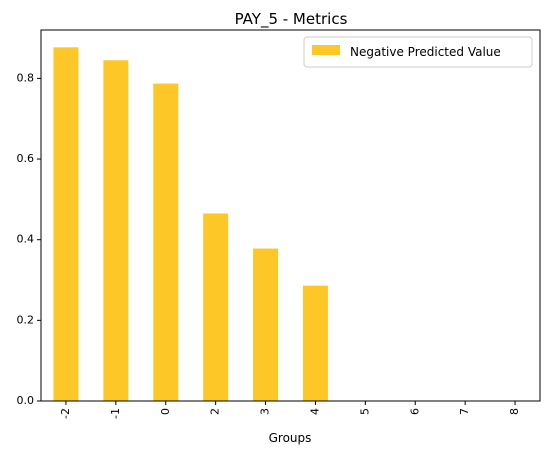 This screenshot has height=454, width=547. I want to click on y-axis: 0.0 0.2 0.4 0.6 0.8, so click(29, 239).